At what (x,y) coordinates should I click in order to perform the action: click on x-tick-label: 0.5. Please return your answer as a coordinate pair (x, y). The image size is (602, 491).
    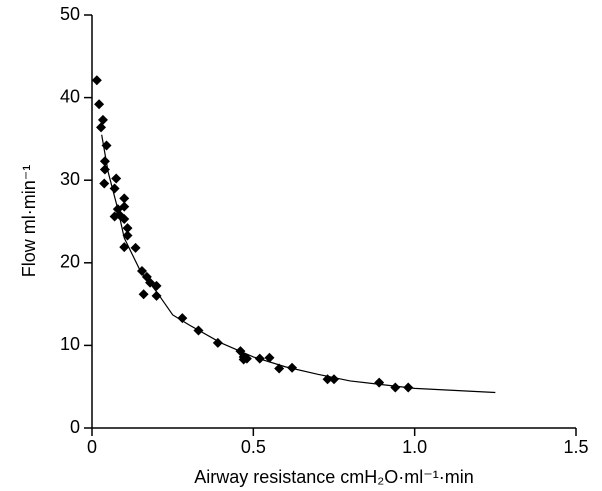
    Looking at the image, I should click on (253, 447).